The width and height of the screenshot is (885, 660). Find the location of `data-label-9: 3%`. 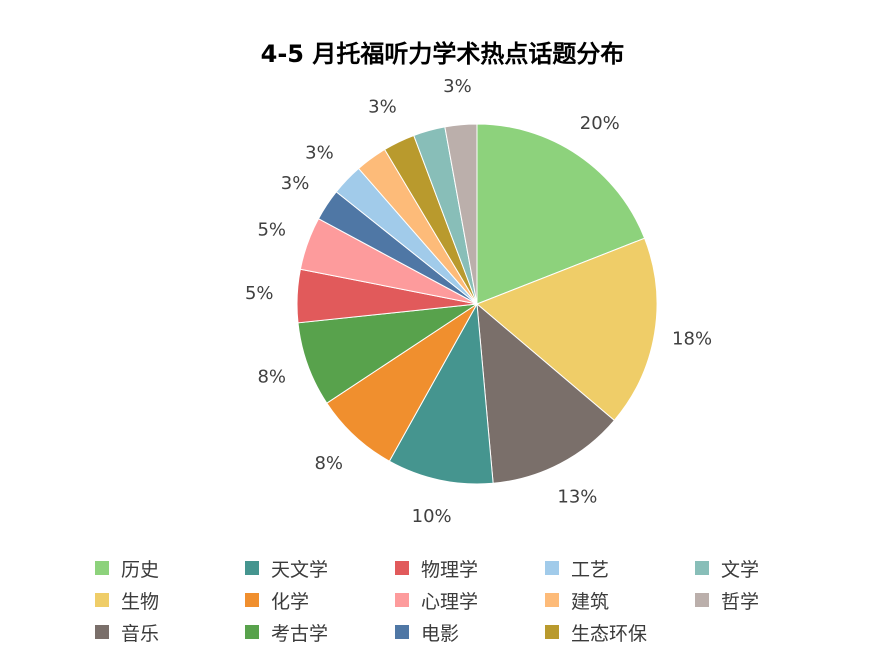

data-label-9: 3% is located at coordinates (319, 152).